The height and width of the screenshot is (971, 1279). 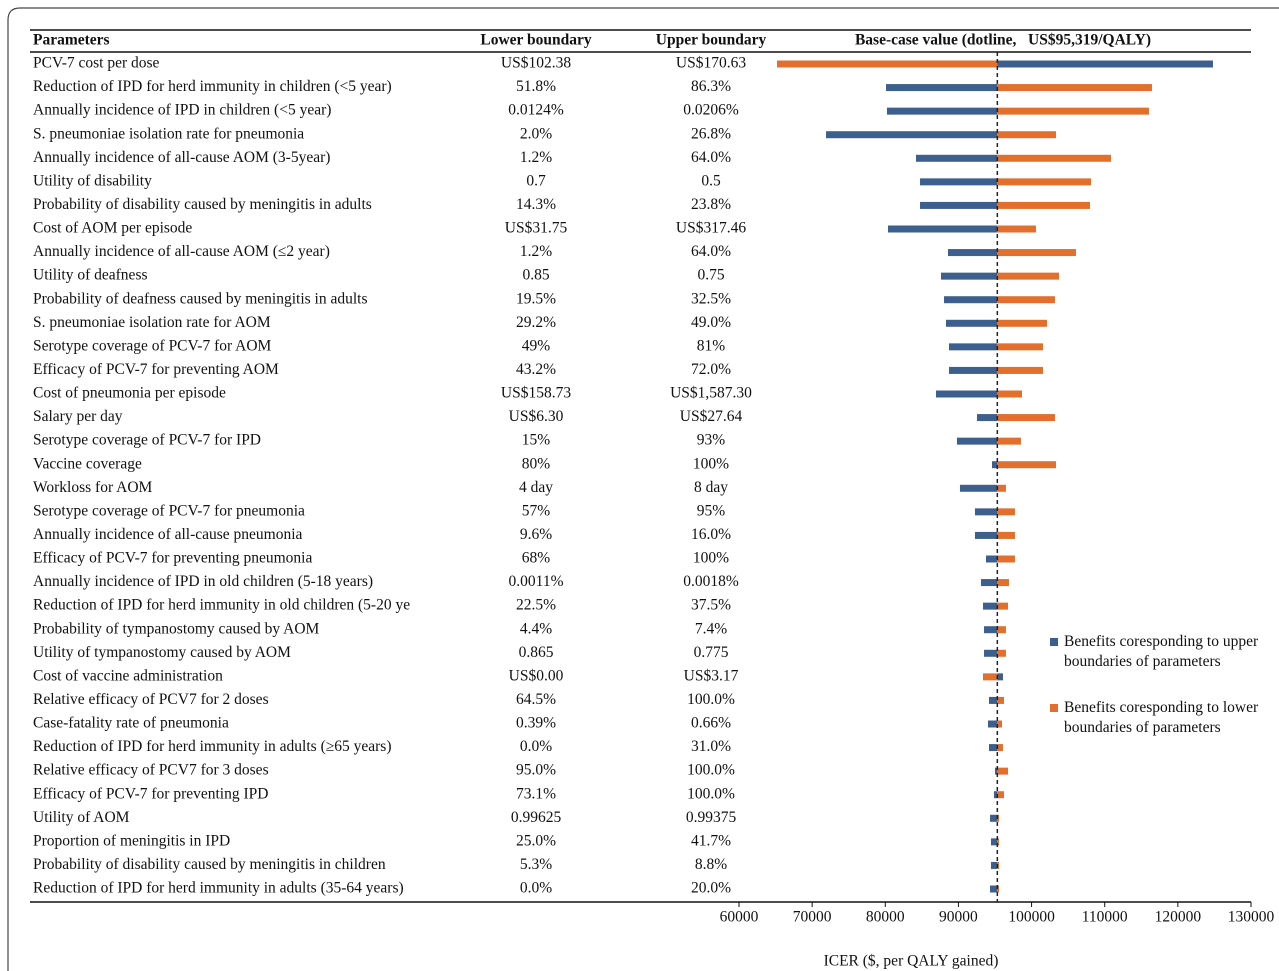 What do you see at coordinates (536, 581) in the screenshot?
I see `lower-boundary: 0.0011%` at bounding box center [536, 581].